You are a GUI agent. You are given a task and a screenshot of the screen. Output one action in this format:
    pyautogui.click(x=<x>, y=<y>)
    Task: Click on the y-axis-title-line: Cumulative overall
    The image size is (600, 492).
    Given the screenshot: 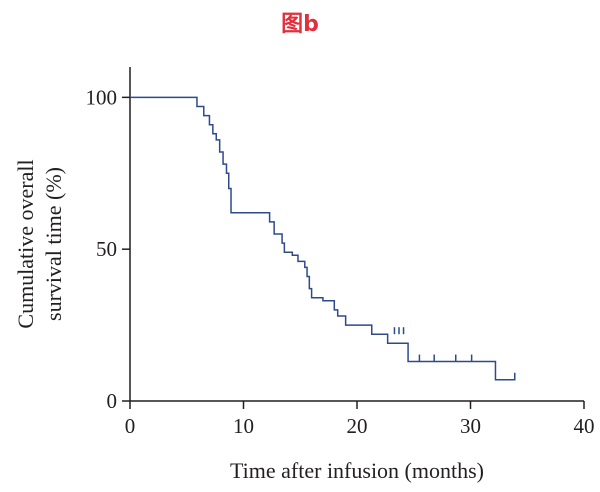 What is the action you would take?
    pyautogui.click(x=25, y=243)
    